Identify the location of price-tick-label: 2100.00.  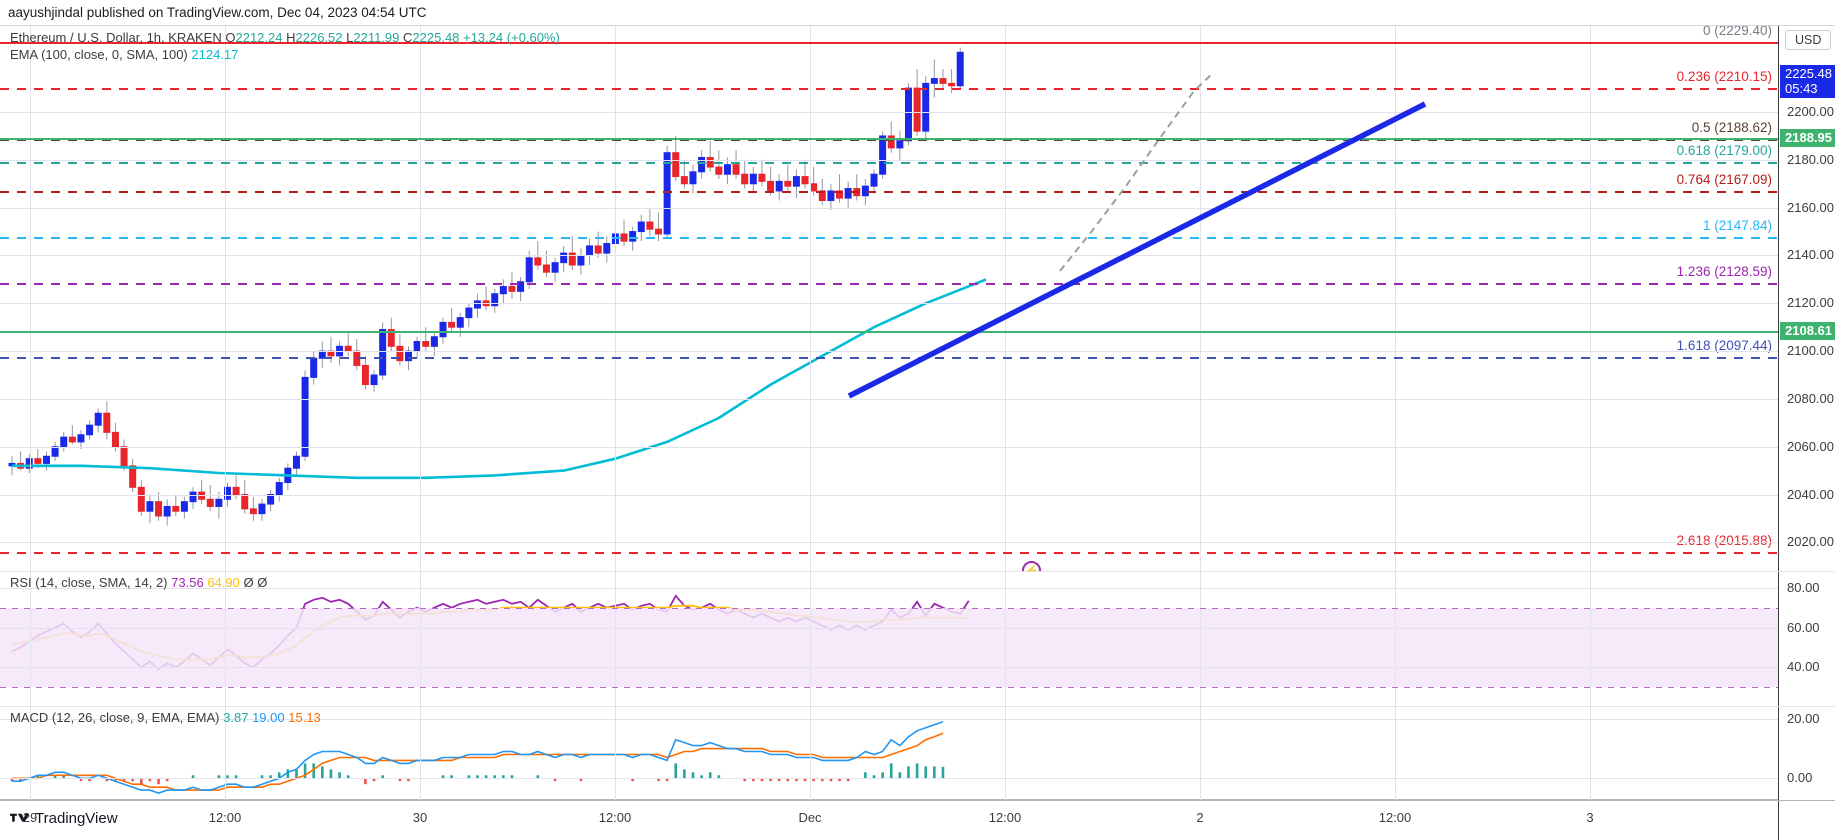
(1810, 351).